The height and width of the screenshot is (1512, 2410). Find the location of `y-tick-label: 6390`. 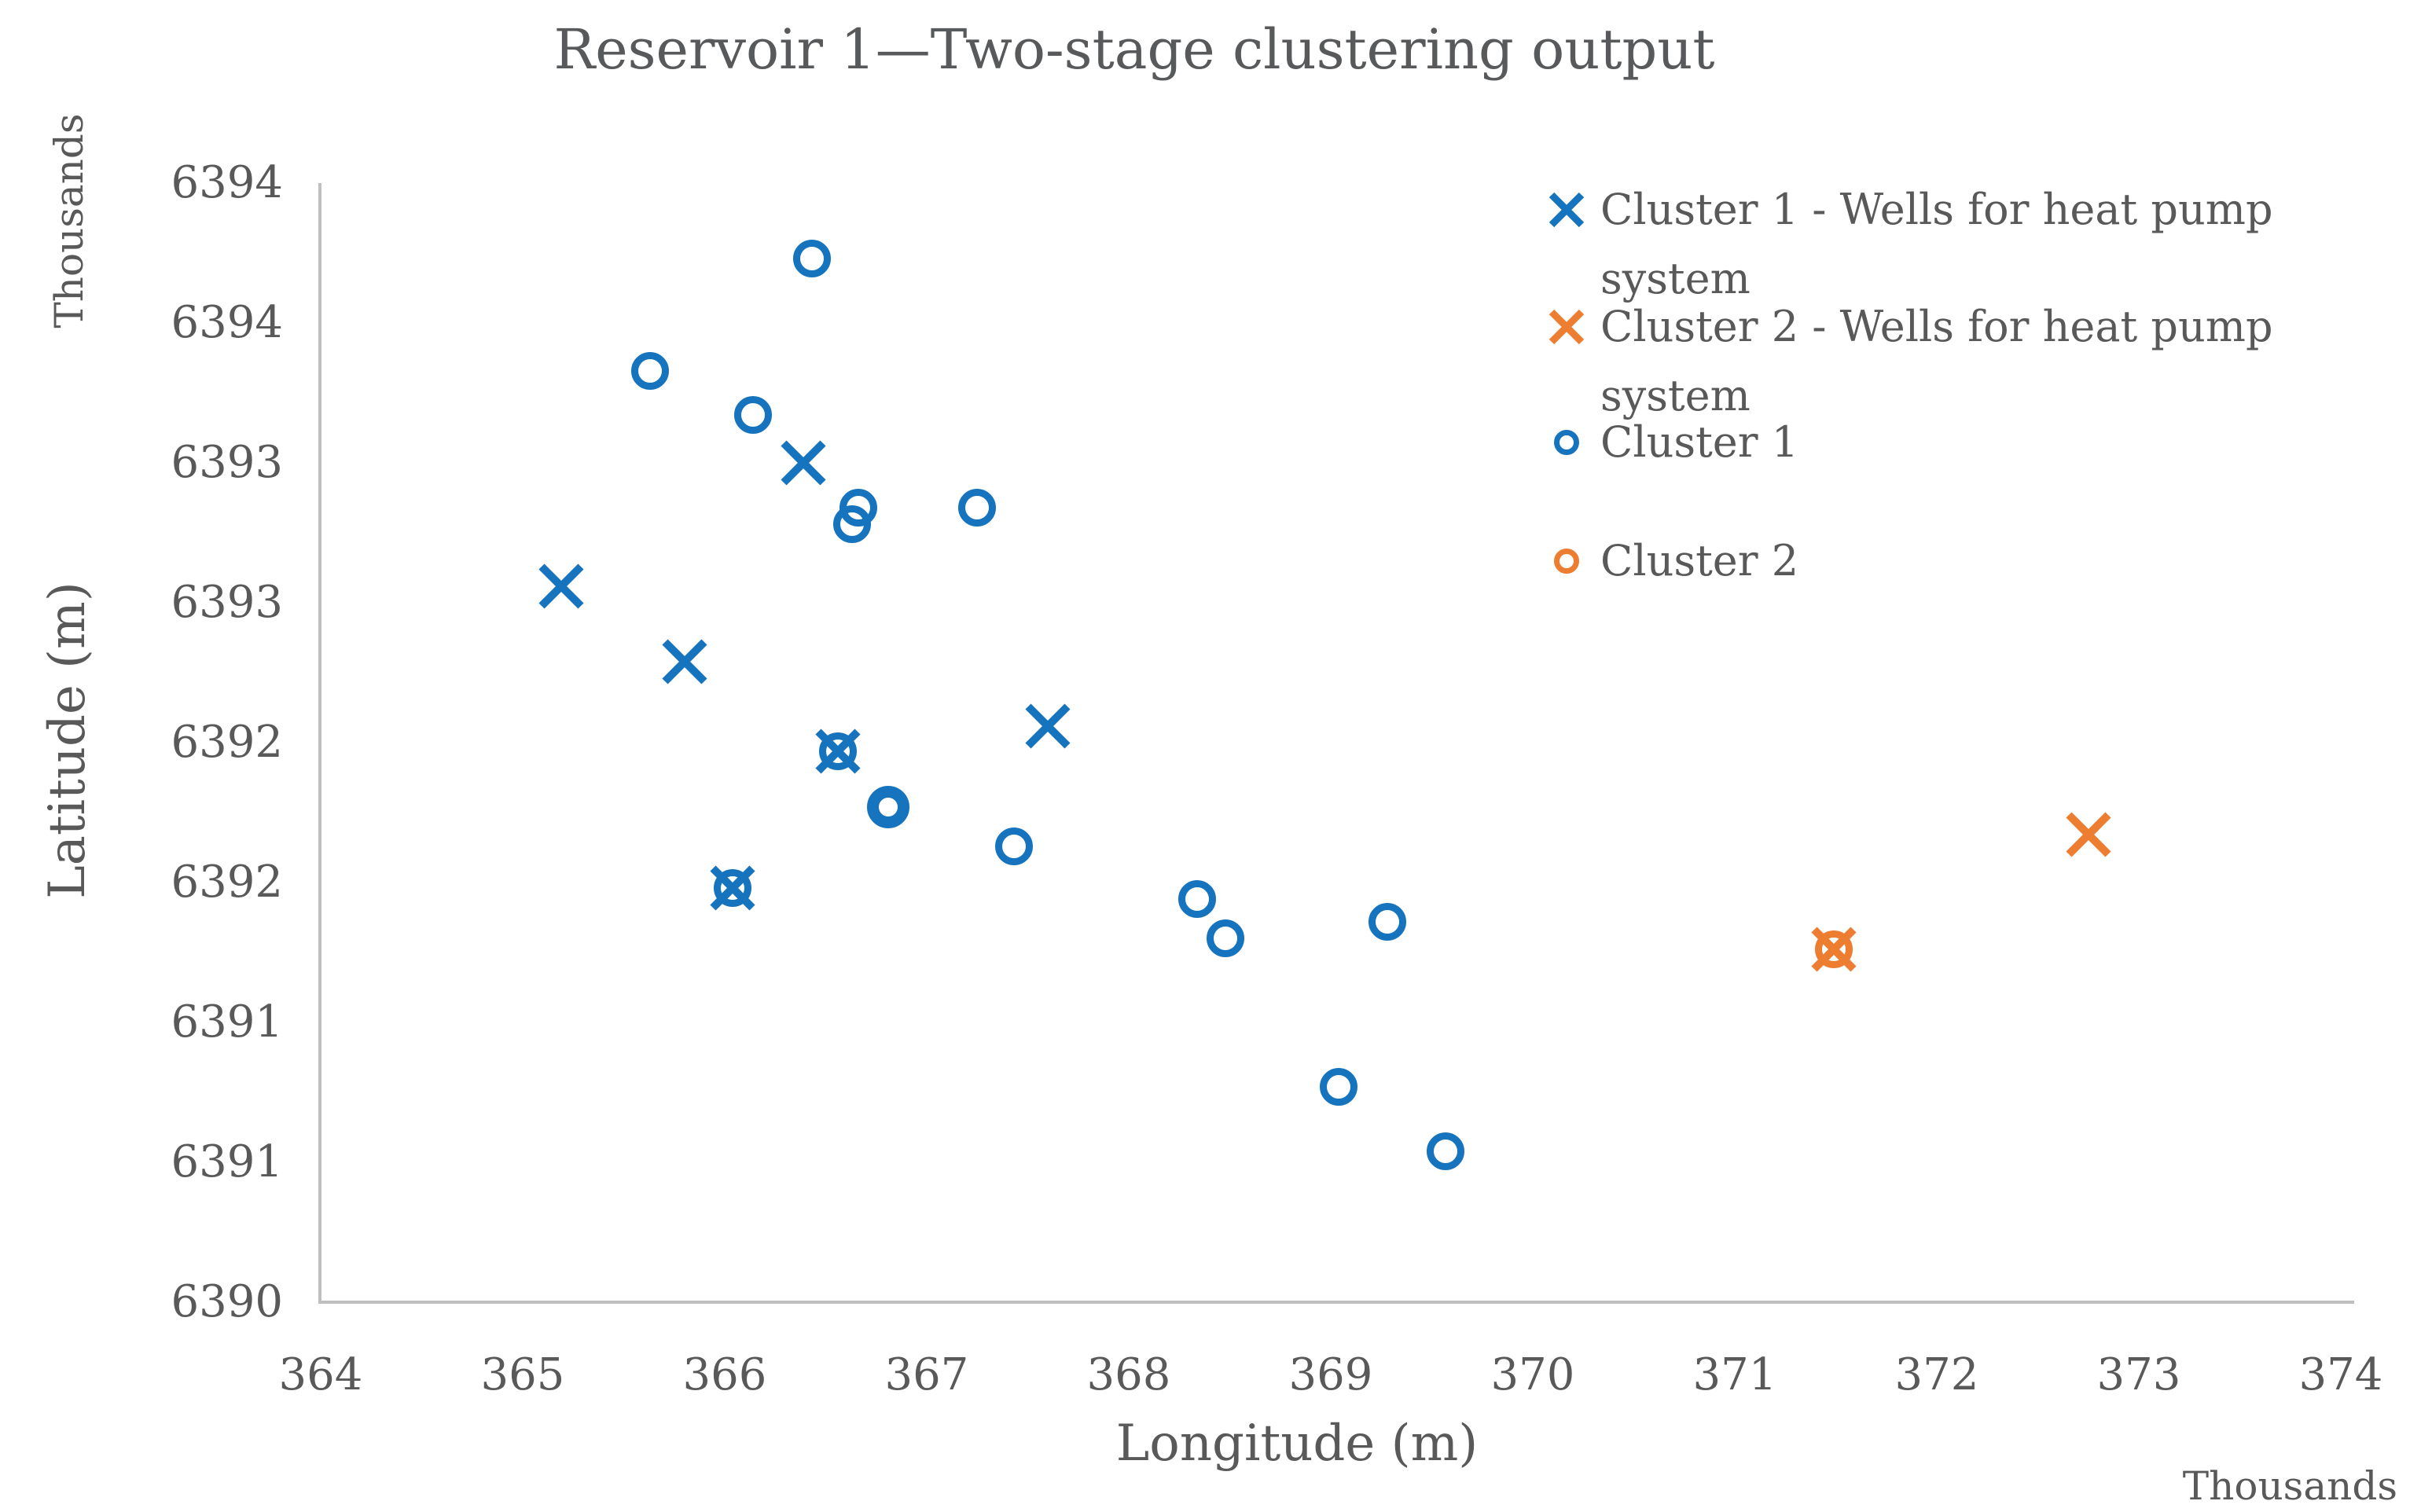

y-tick-label: 6390 is located at coordinates (227, 1301).